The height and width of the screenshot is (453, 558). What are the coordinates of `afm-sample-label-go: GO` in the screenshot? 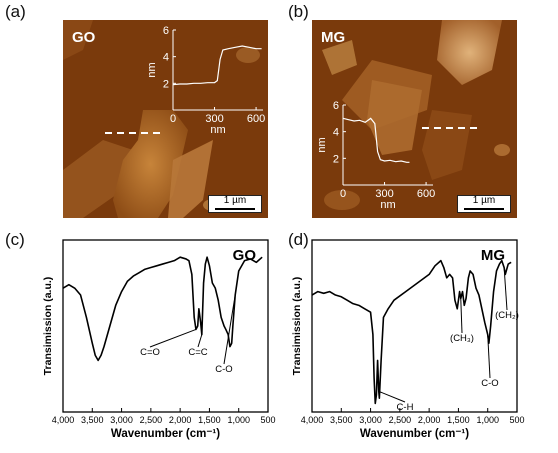 It's located at (84, 37).